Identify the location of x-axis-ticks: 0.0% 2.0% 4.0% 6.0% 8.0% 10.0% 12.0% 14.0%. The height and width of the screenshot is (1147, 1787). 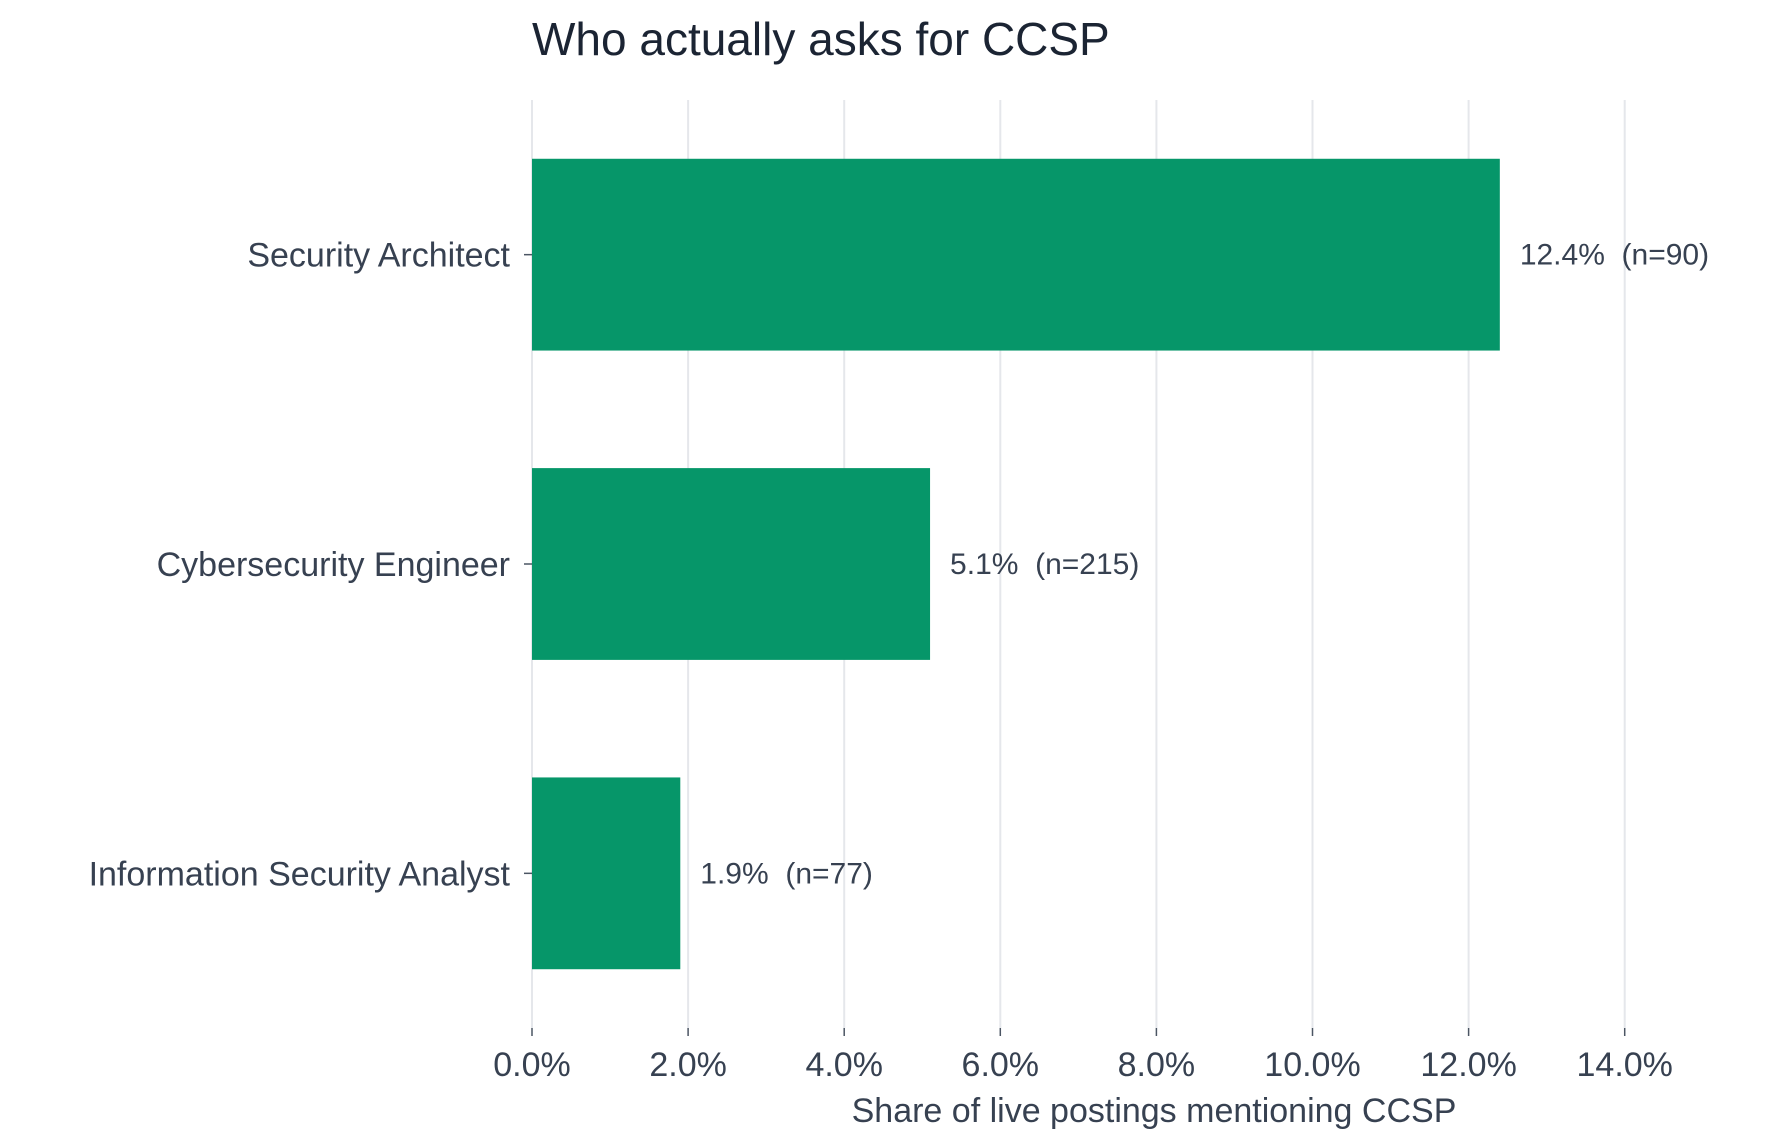
(1083, 1056).